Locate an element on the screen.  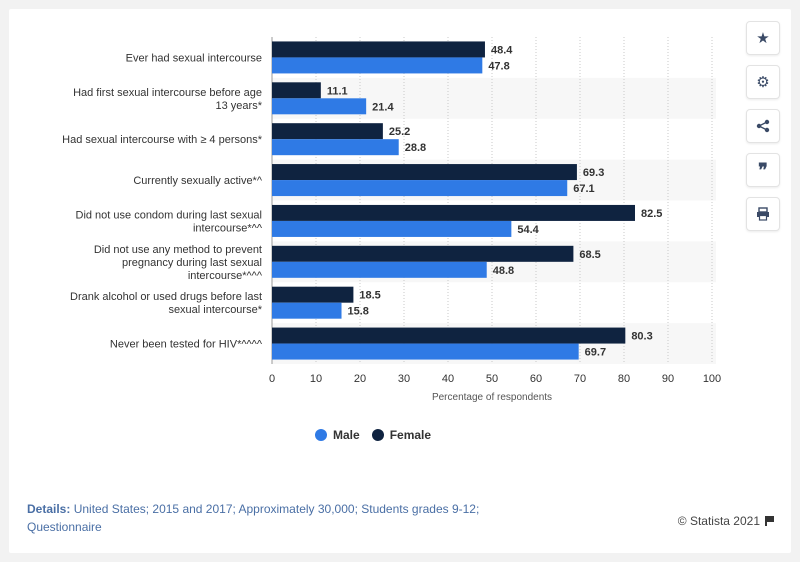
share-icon is located at coordinates (763, 126).